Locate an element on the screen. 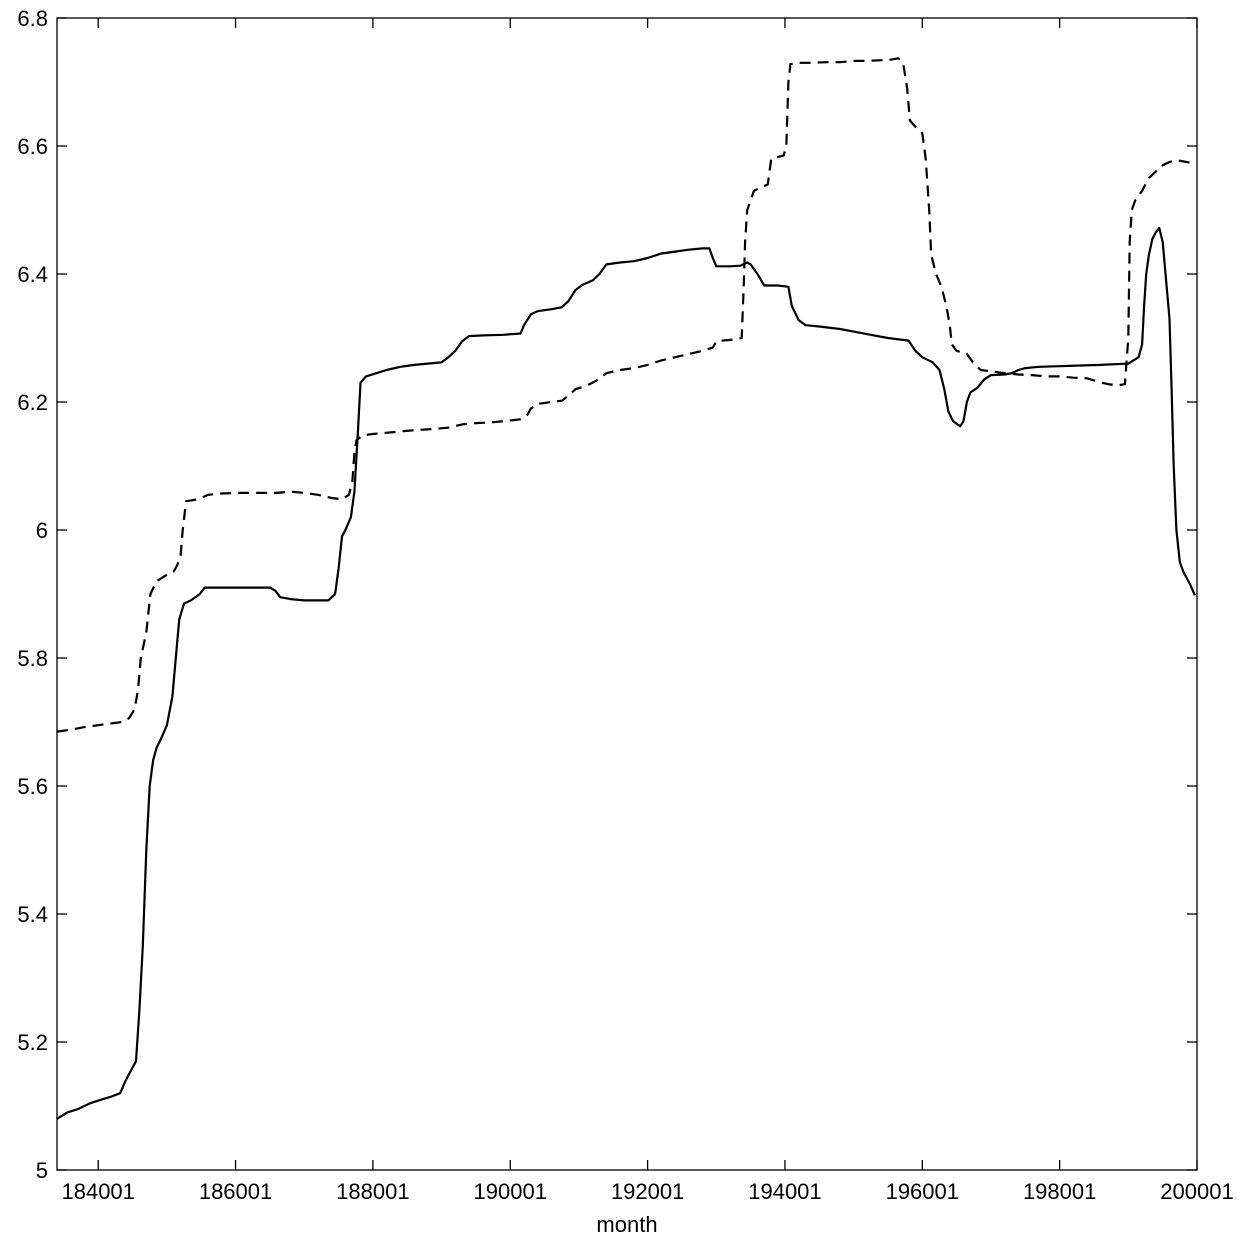 Image resolution: width=1247 pixels, height=1248 pixels. x-tick-label: 186001 is located at coordinates (235, 1191).